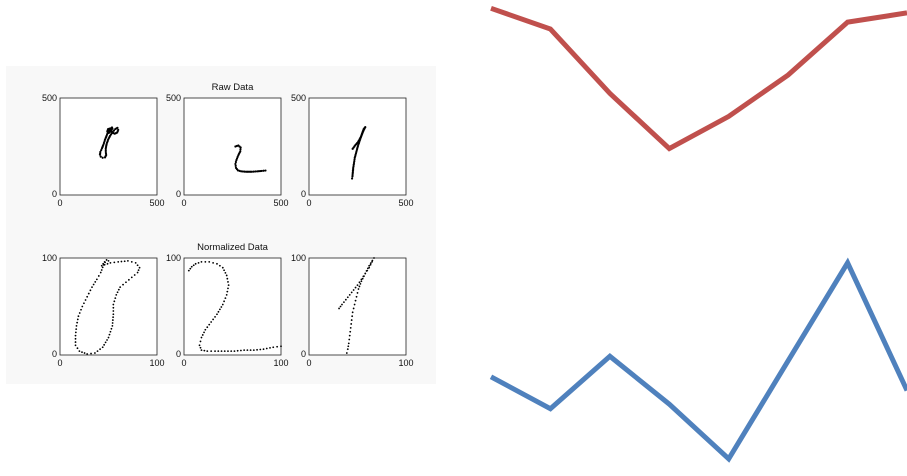 Image resolution: width=907 pixels, height=476 pixels. Describe the element at coordinates (357, 306) in the screenshot. I see `axes-frame` at that location.